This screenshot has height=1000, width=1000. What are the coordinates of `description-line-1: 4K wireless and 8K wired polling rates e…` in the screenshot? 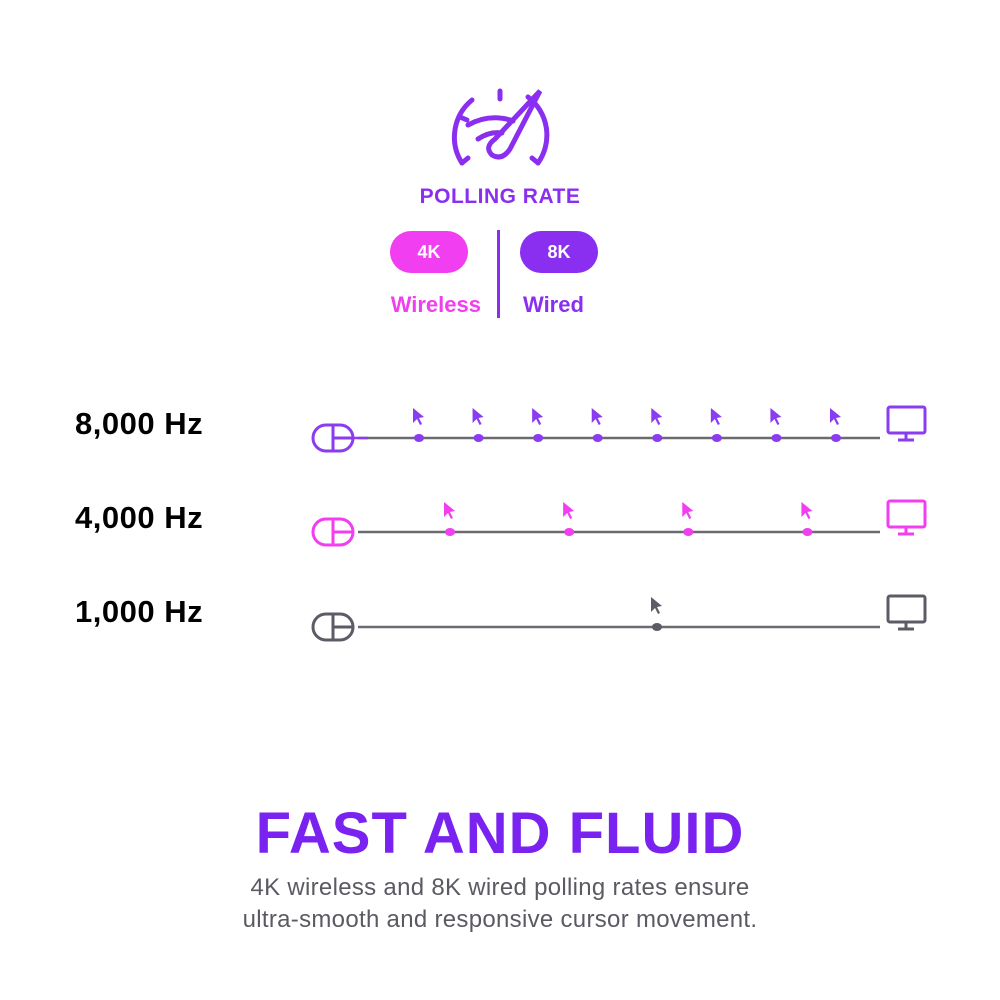 It's located at (500, 887).